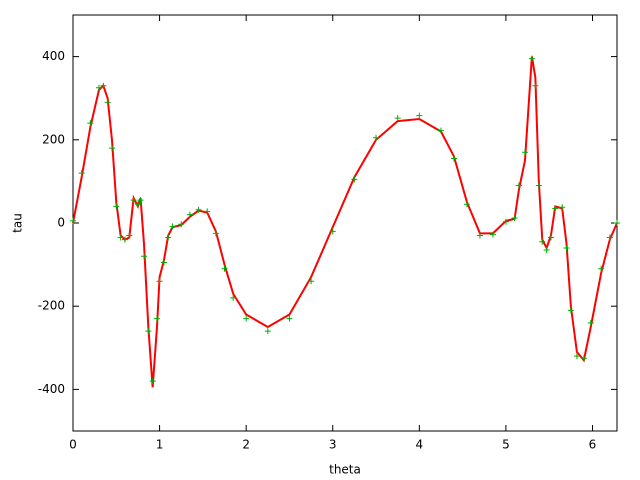 This screenshot has height=480, width=640. I want to click on y-tick-label: 0, so click(61, 223).